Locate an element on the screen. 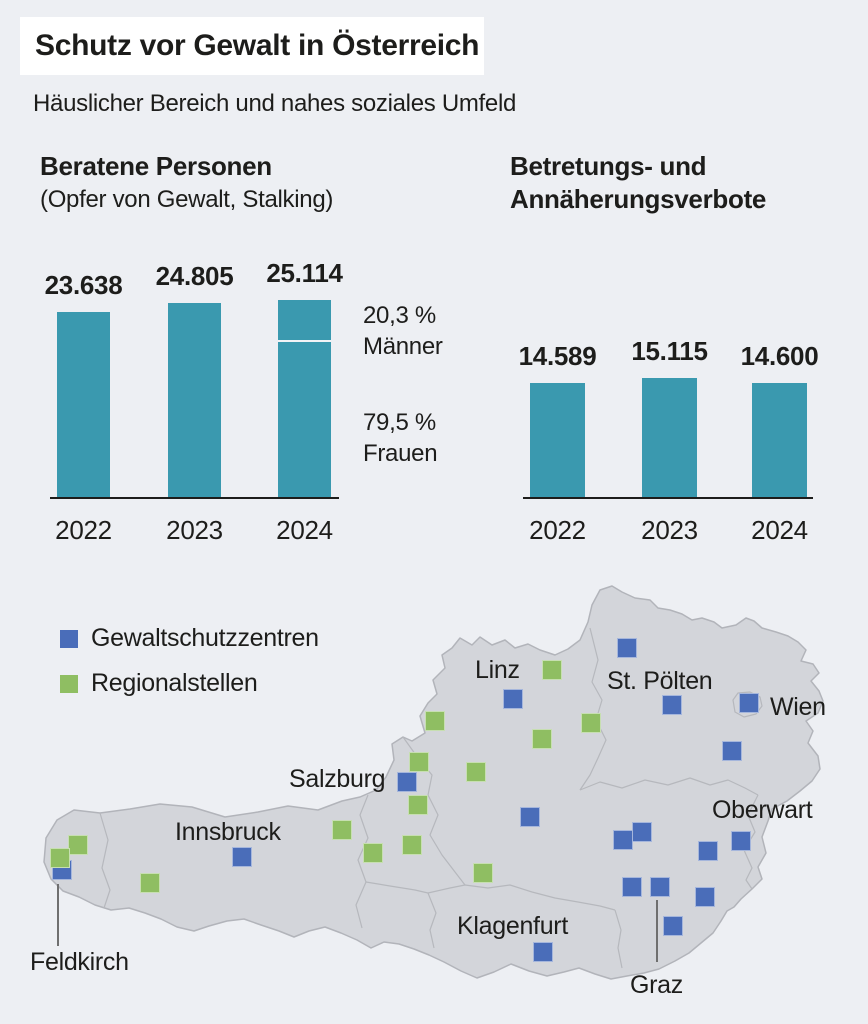 The width and height of the screenshot is (868, 1024). bar-value-label: 14.600 is located at coordinates (779, 355).